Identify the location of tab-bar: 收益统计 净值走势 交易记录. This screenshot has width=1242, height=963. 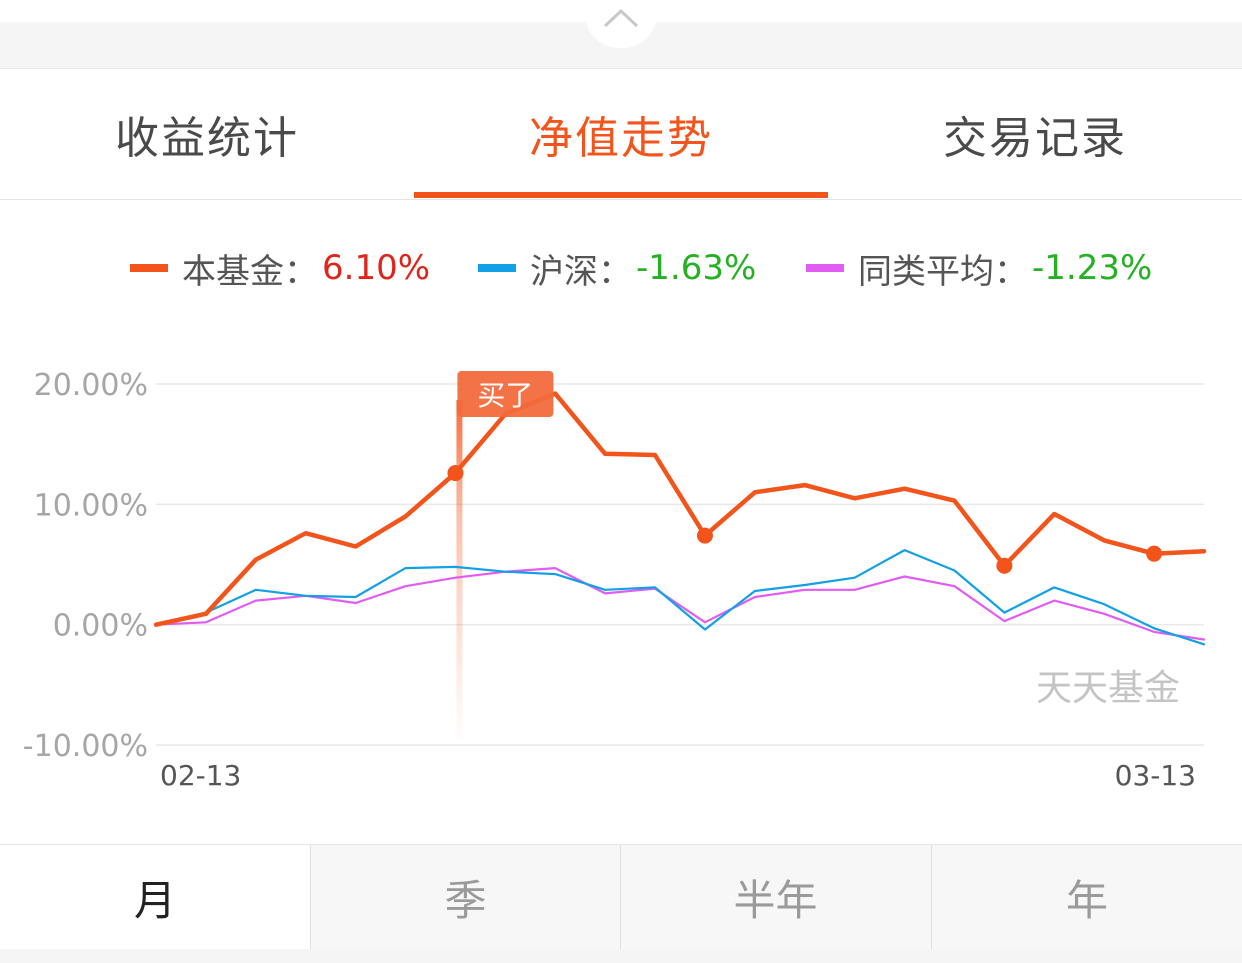
(621, 134).